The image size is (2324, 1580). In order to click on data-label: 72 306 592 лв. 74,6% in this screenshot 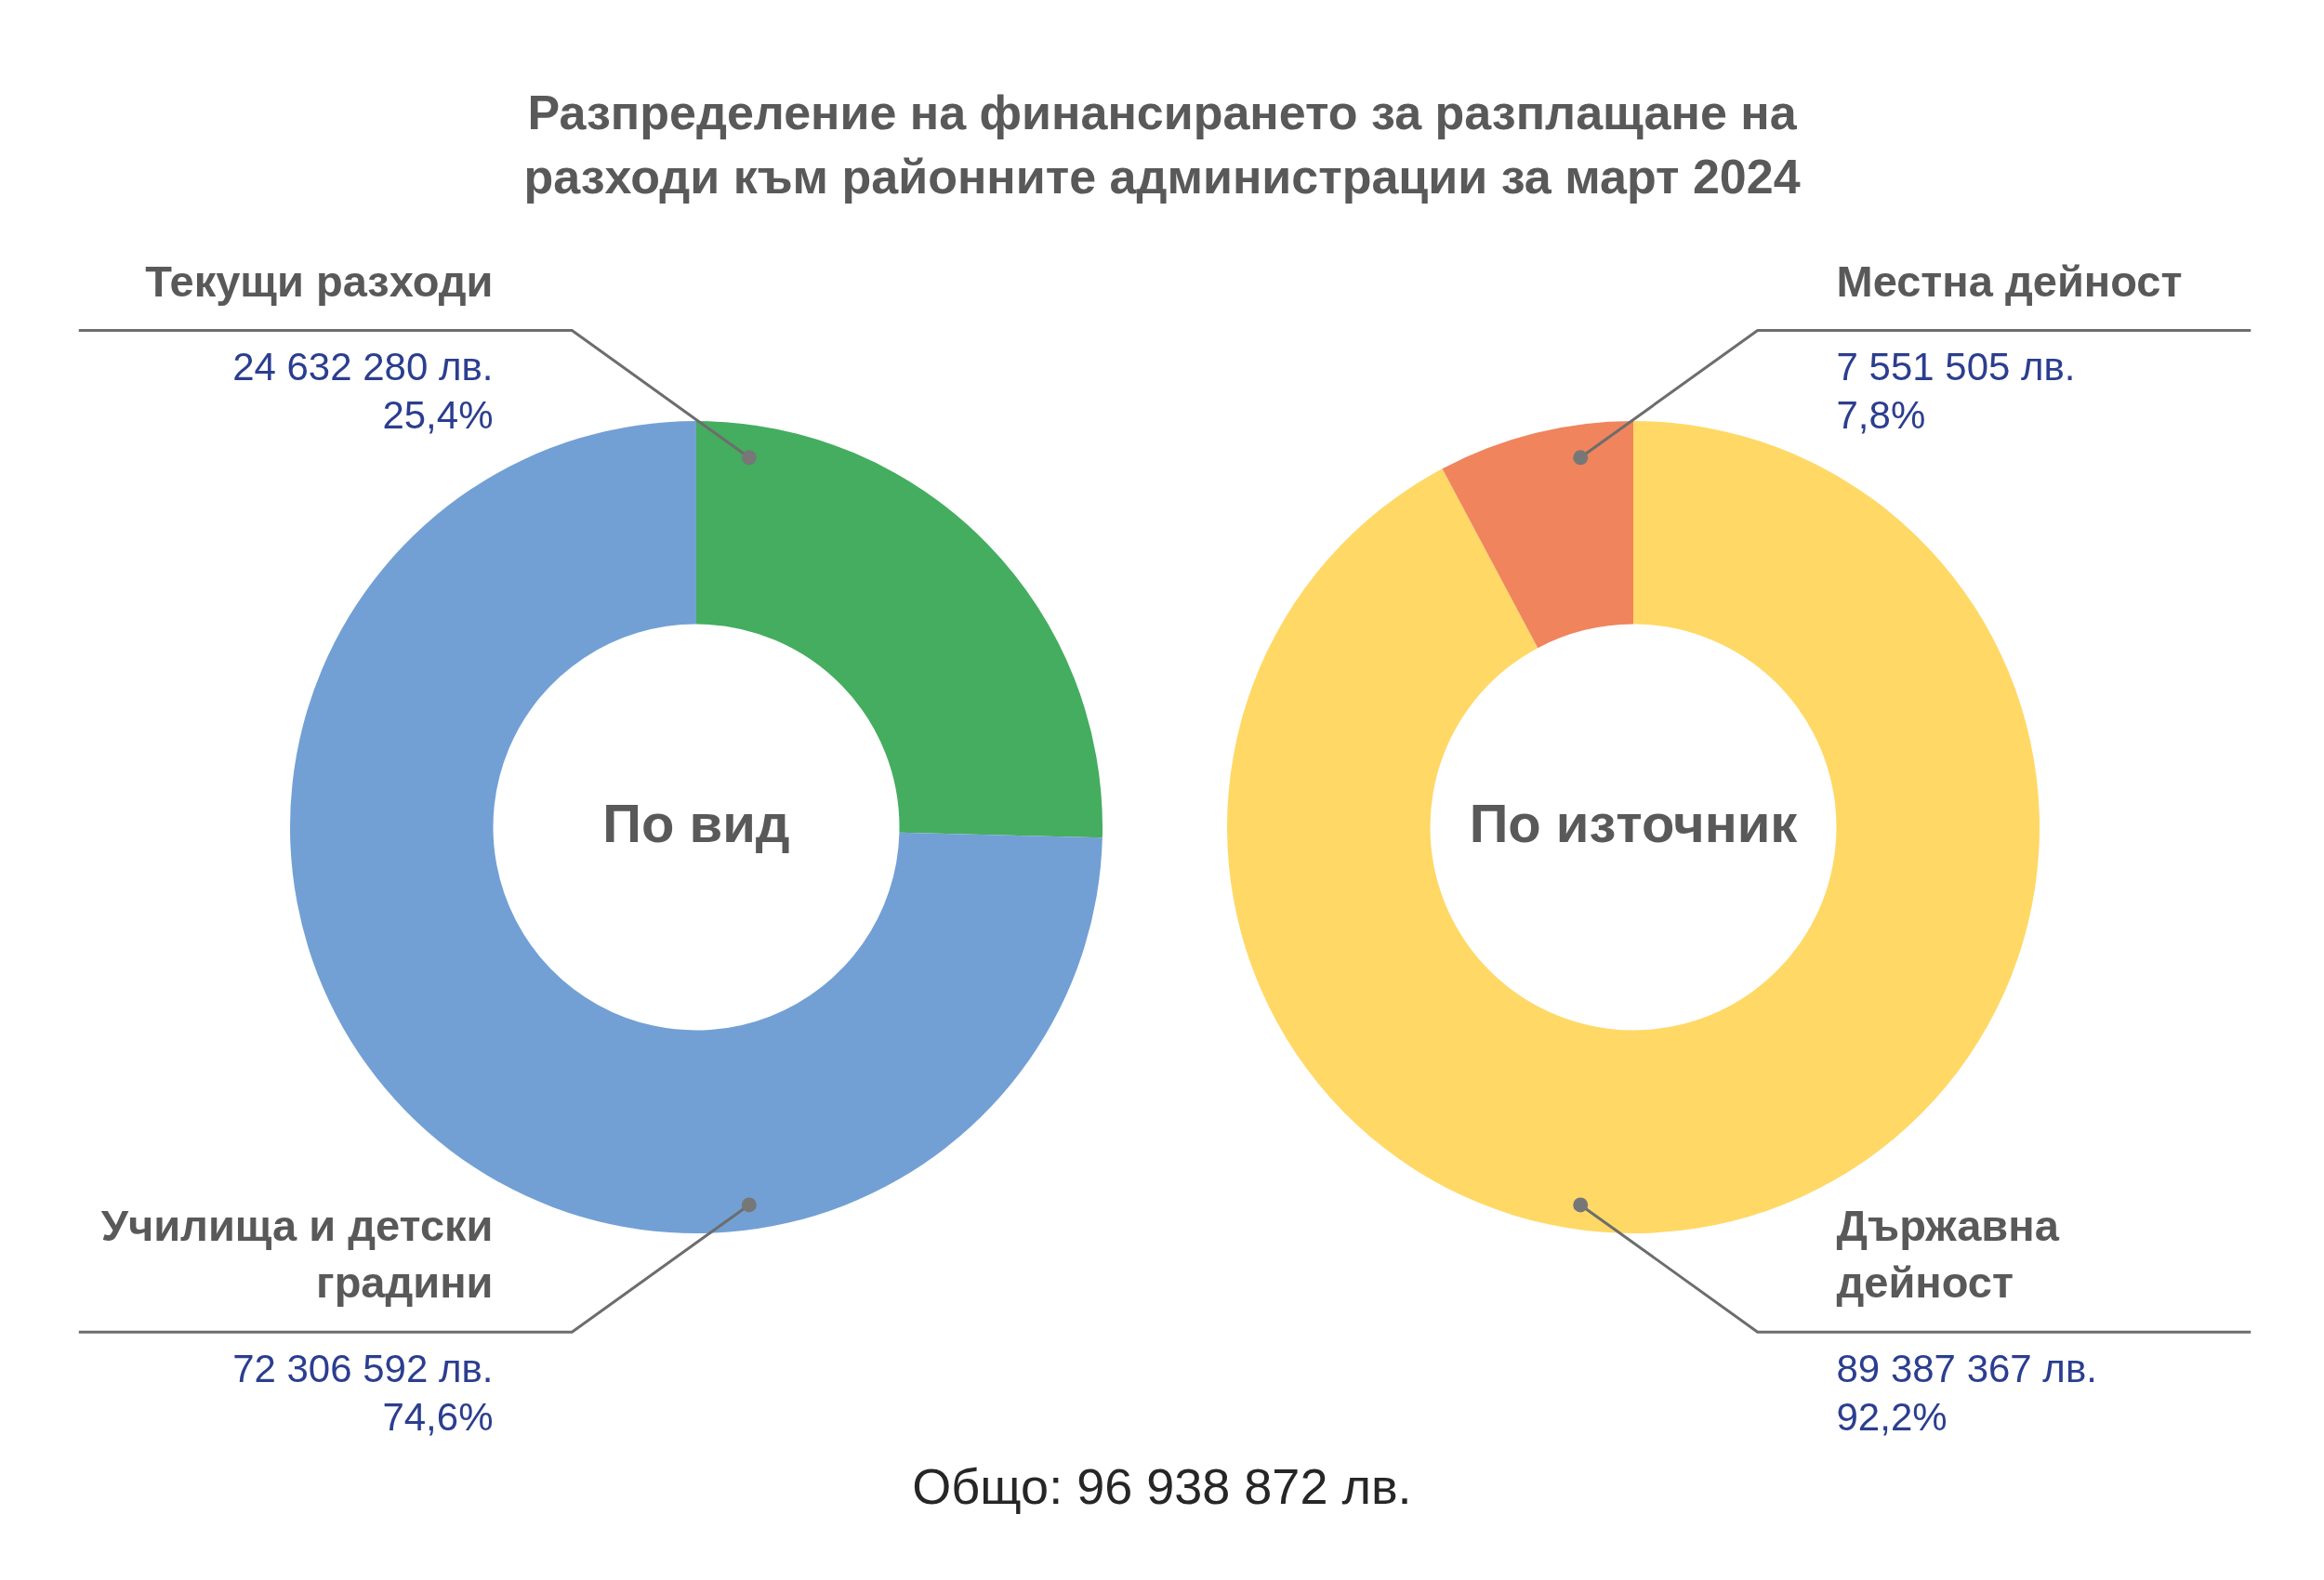, I will do `click(363, 1392)`.